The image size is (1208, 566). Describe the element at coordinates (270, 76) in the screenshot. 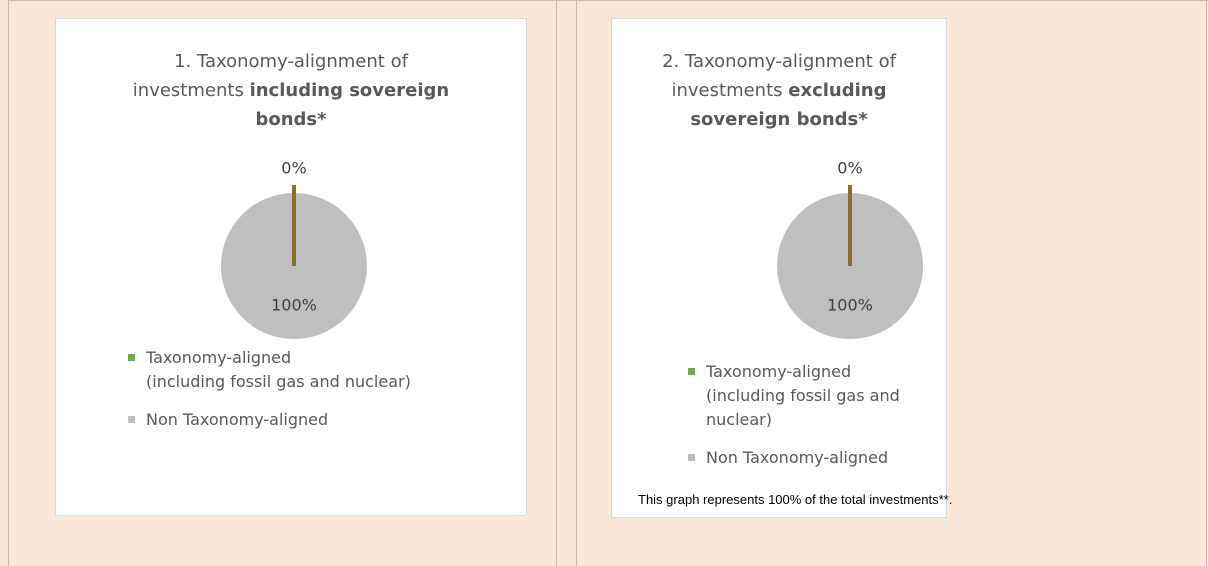

I see `title-text: 1. Taxonomy-alignment of investments` at that location.